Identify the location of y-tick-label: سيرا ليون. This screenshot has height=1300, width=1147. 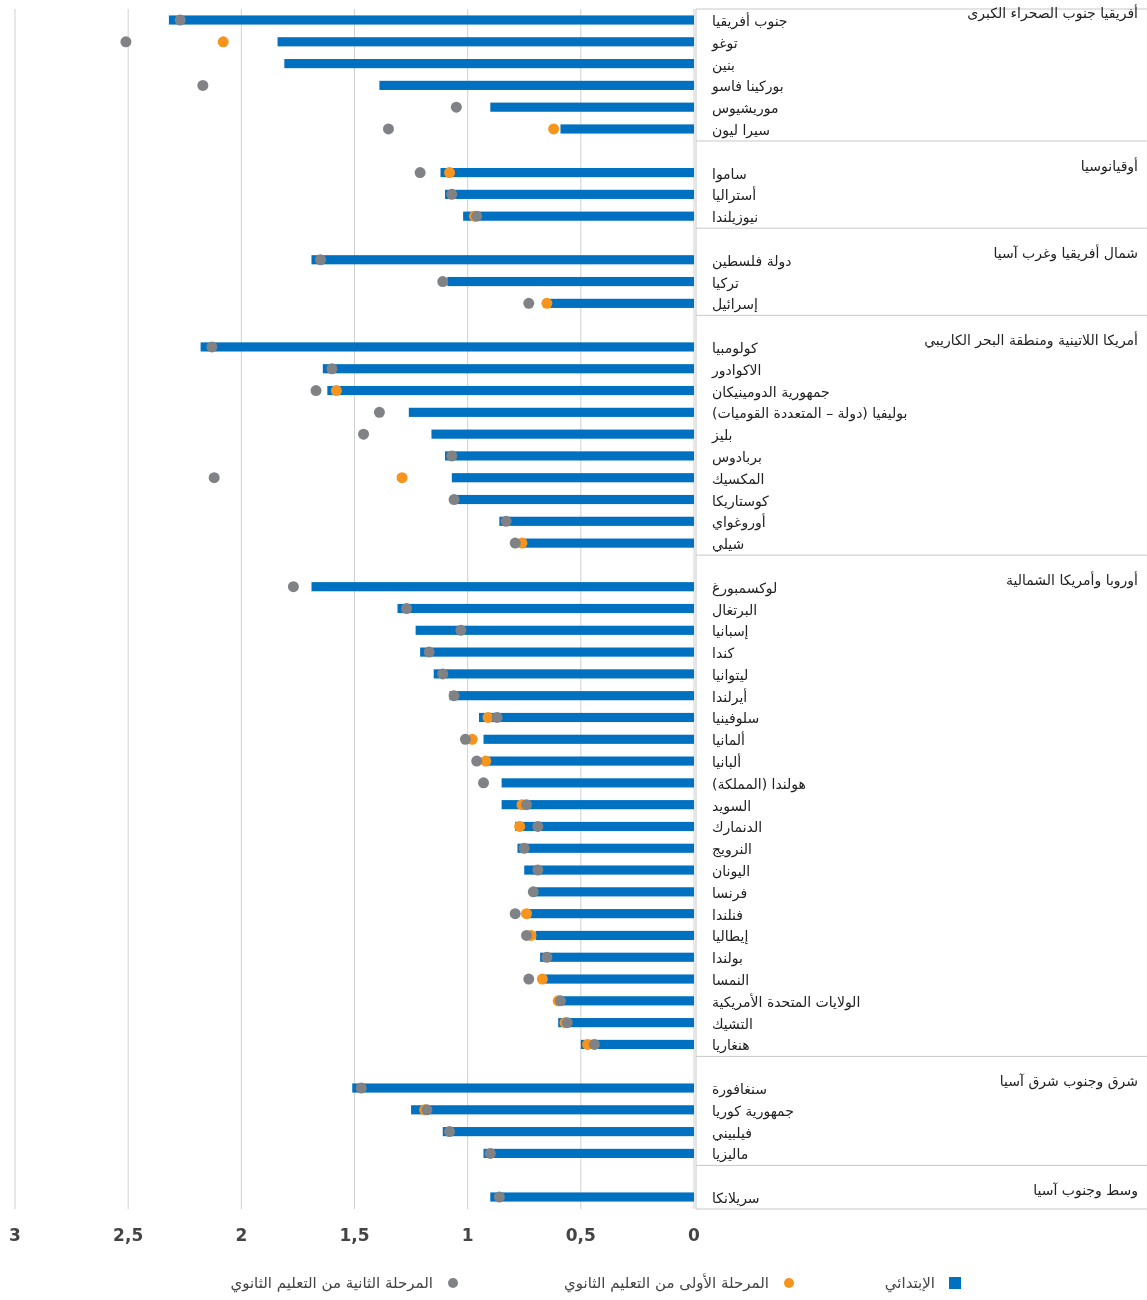
(741, 130).